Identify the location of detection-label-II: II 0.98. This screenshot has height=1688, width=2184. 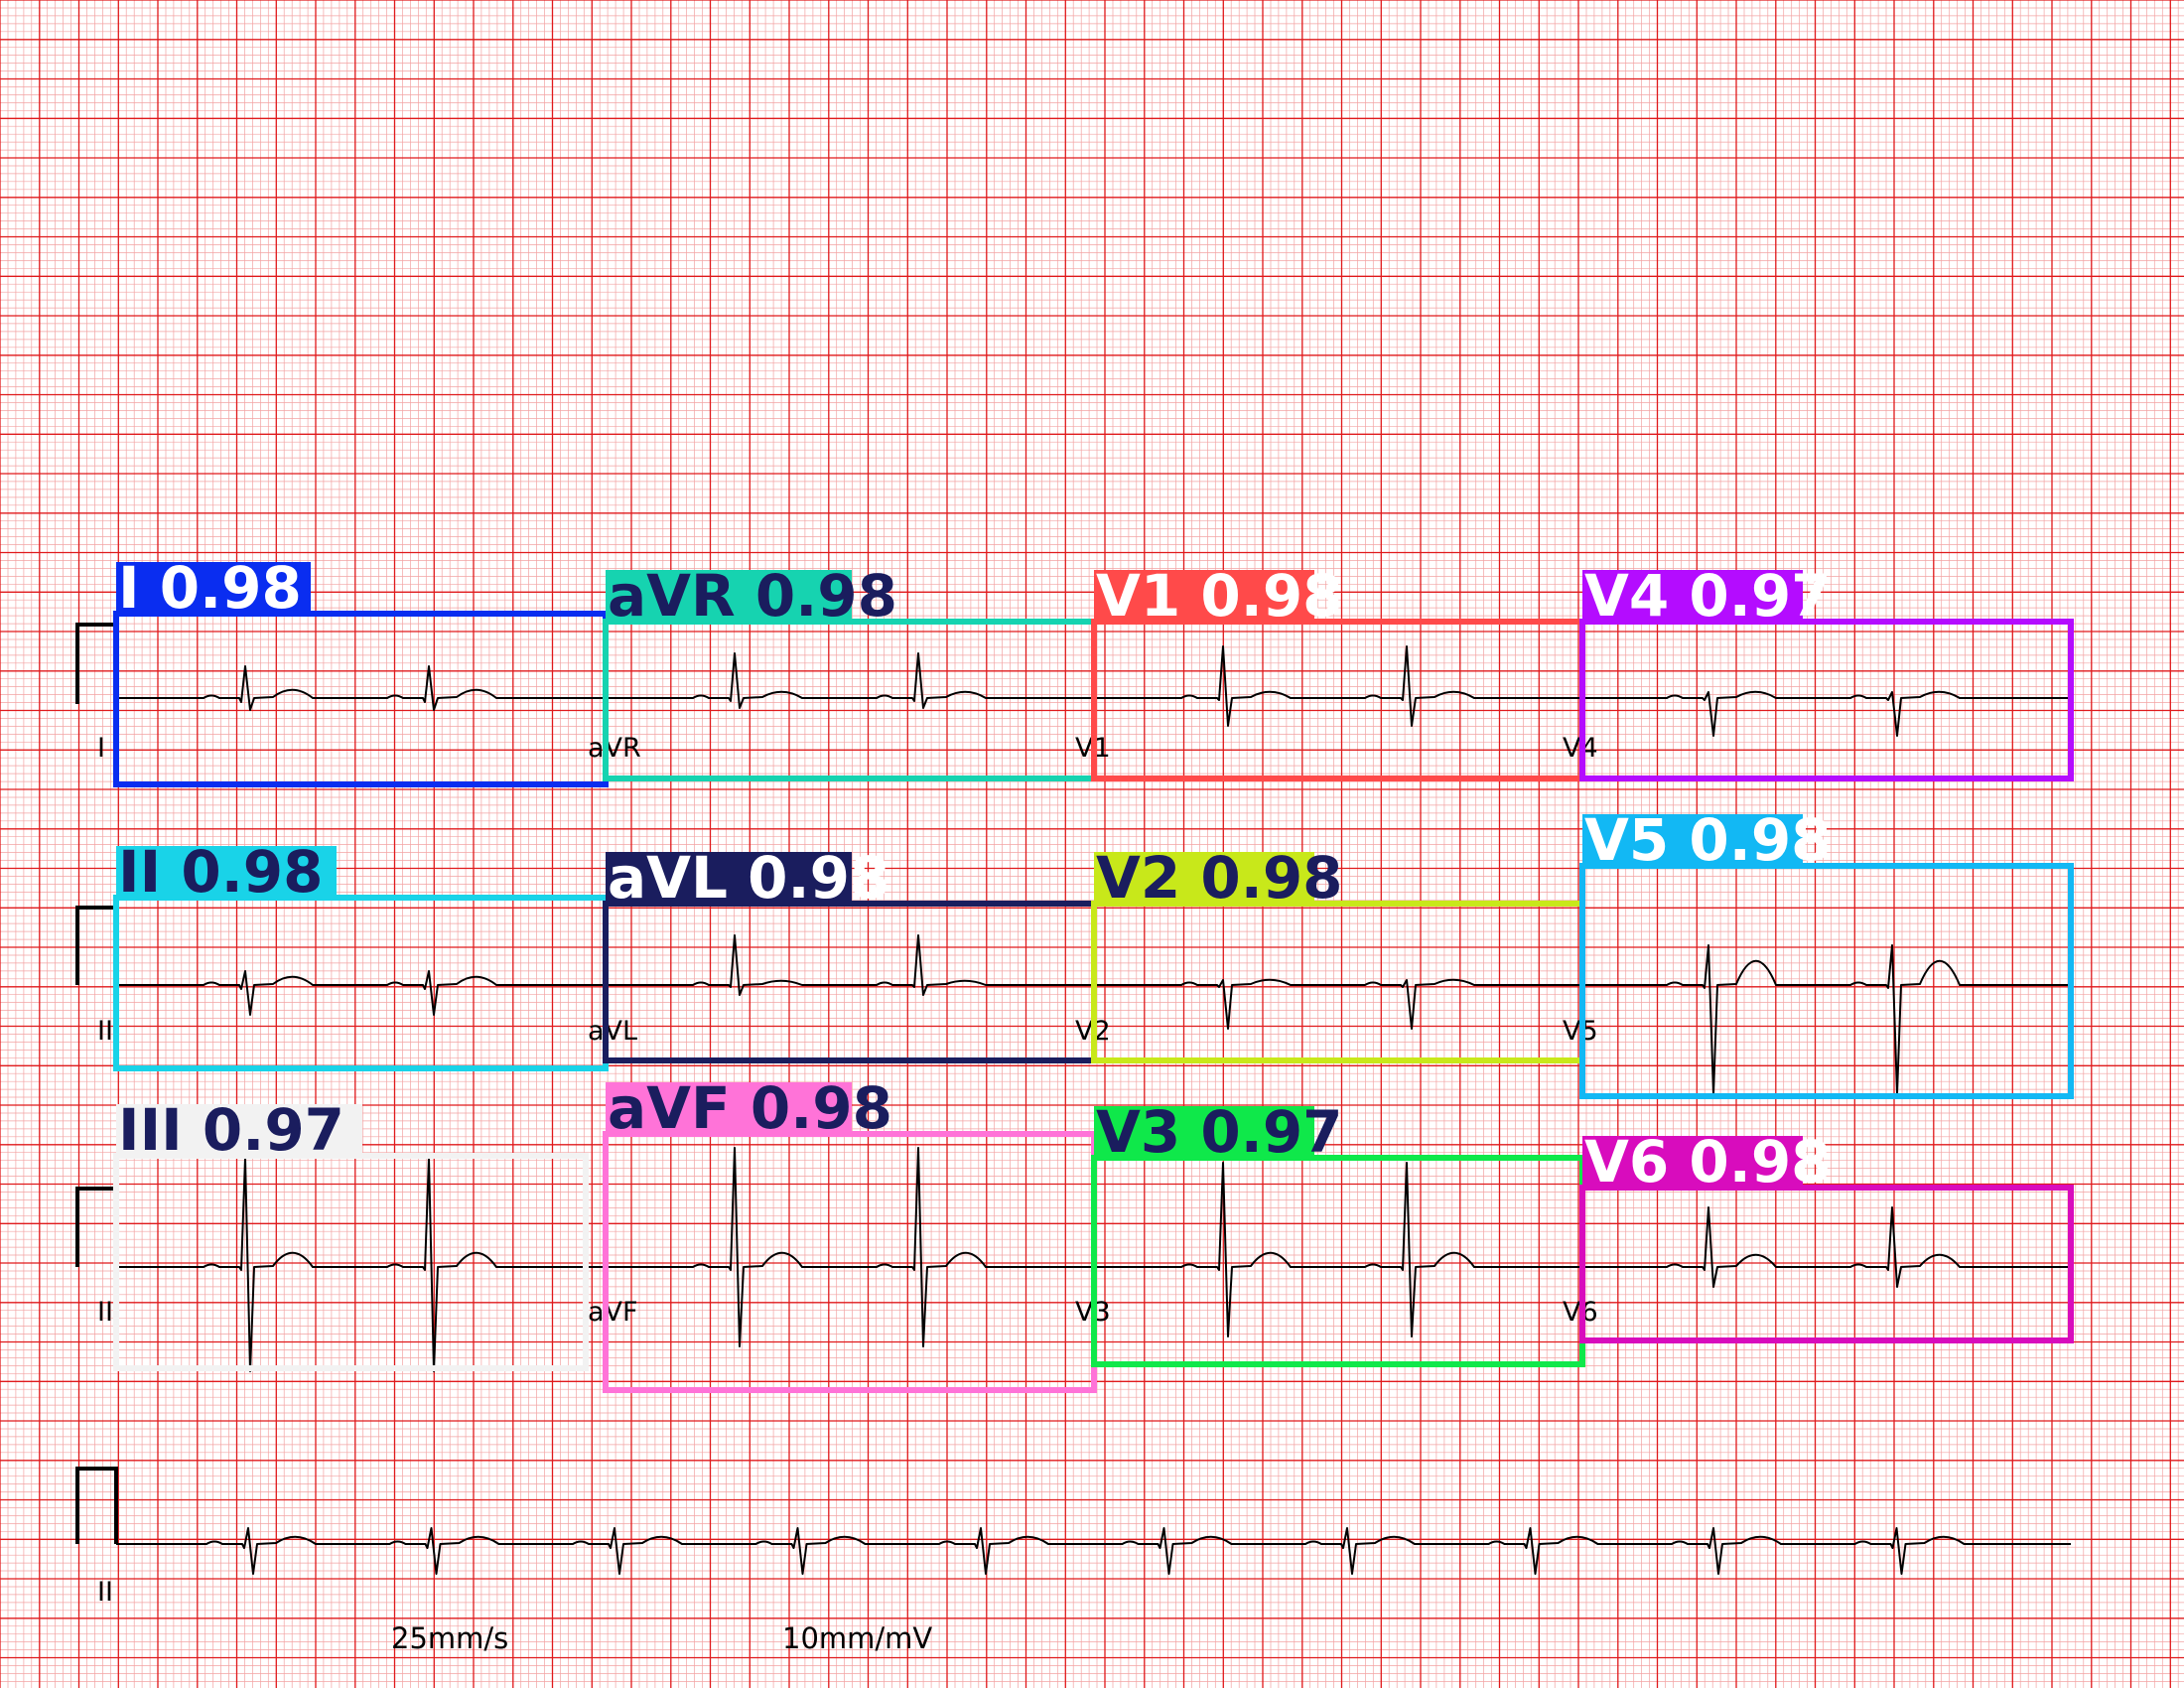
(220, 872).